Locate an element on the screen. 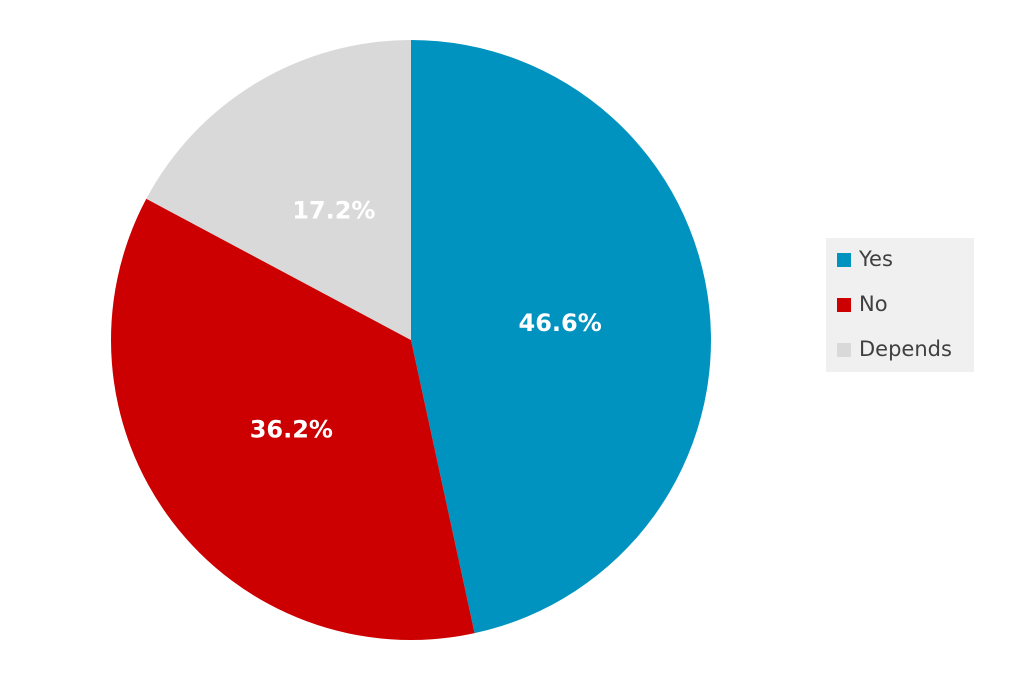 The height and width of the screenshot is (679, 1024). value-label: 36.2% is located at coordinates (291, 429).